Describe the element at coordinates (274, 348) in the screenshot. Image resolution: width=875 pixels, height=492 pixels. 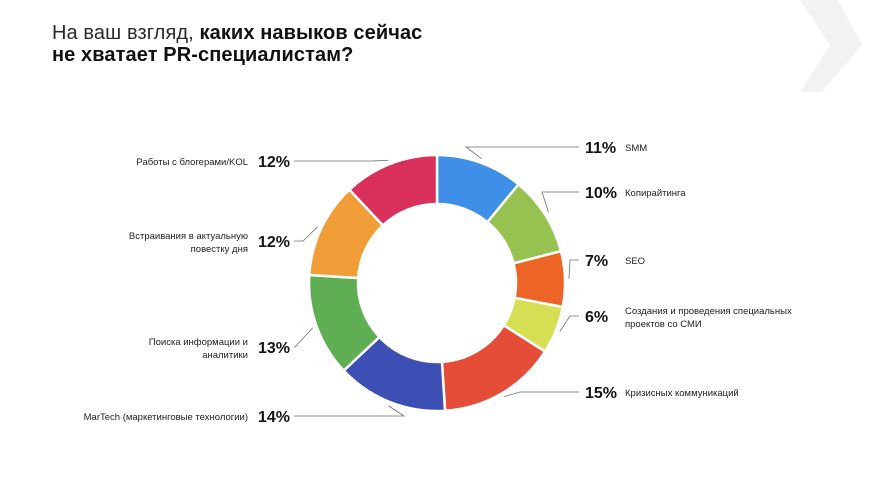
I see `slice-percent-label: 13%` at that location.